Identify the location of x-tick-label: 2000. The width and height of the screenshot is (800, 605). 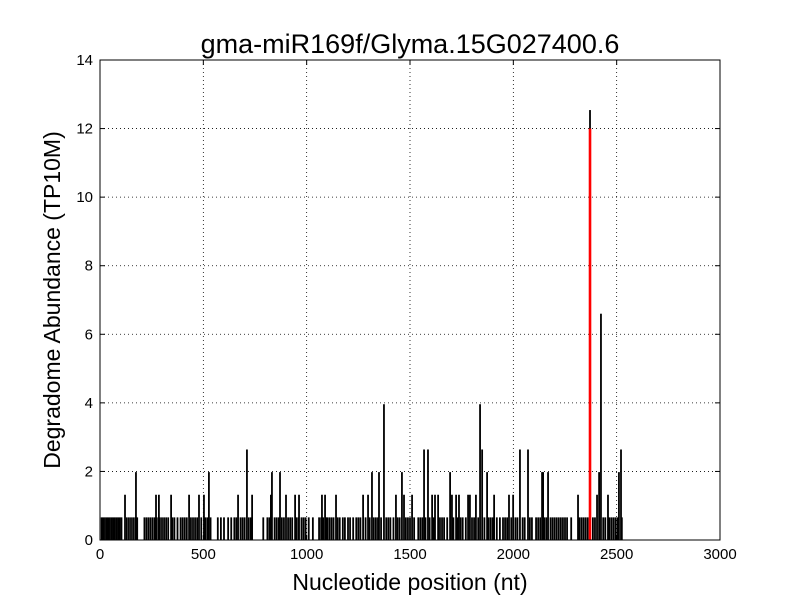
(513, 554).